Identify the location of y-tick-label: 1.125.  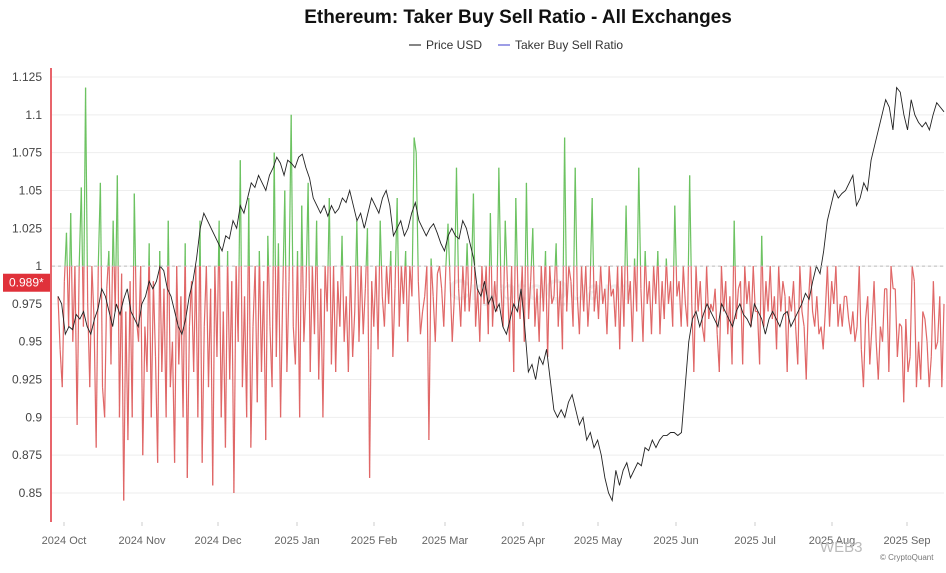
(27, 77).